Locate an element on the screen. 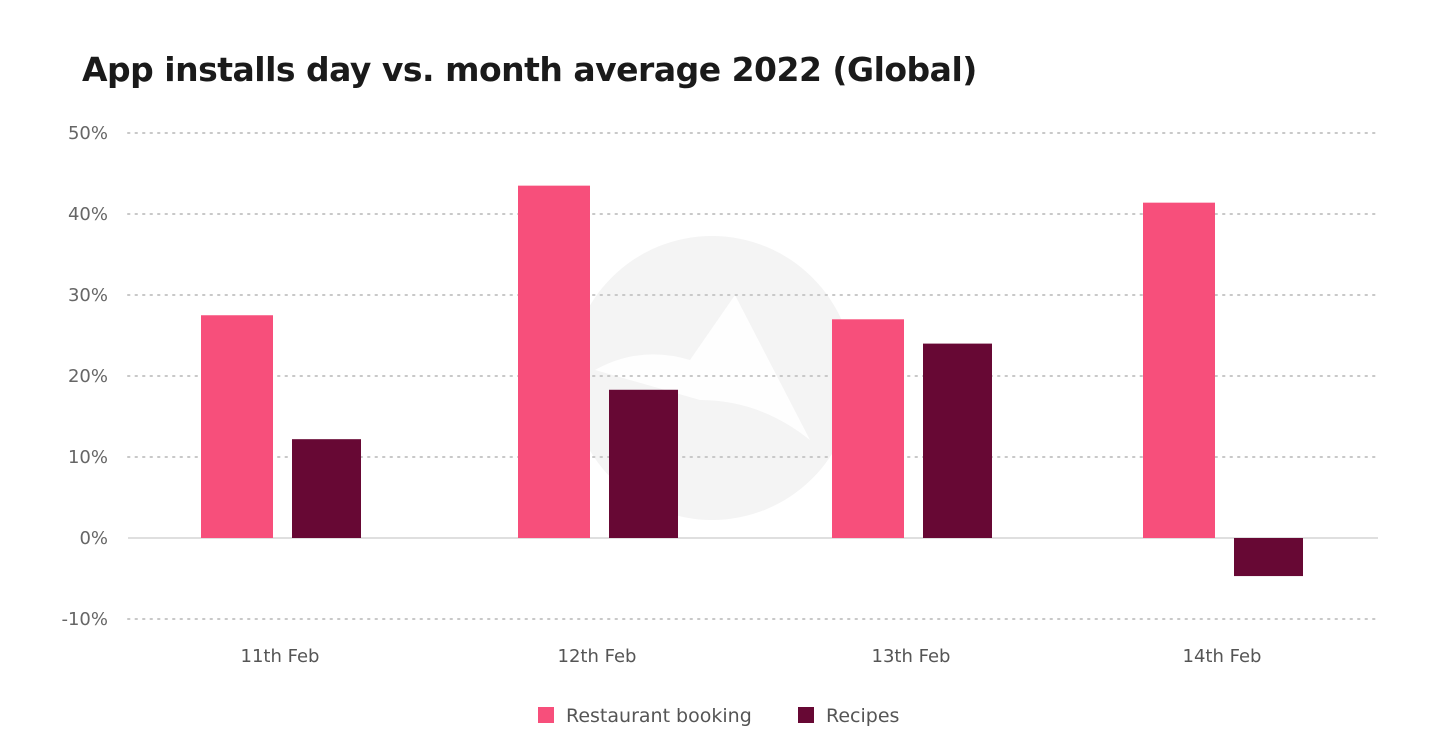 This screenshot has height=756, width=1440. y-tick-label: 20% is located at coordinates (88, 376).